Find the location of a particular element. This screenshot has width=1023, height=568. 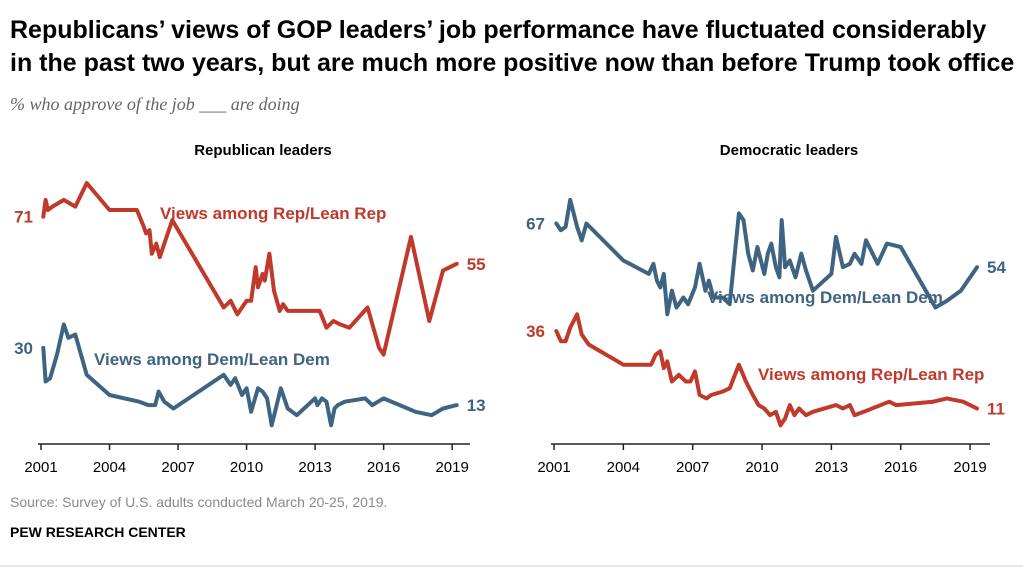

x-tick-label-0-6: 2019 is located at coordinates (451, 467).